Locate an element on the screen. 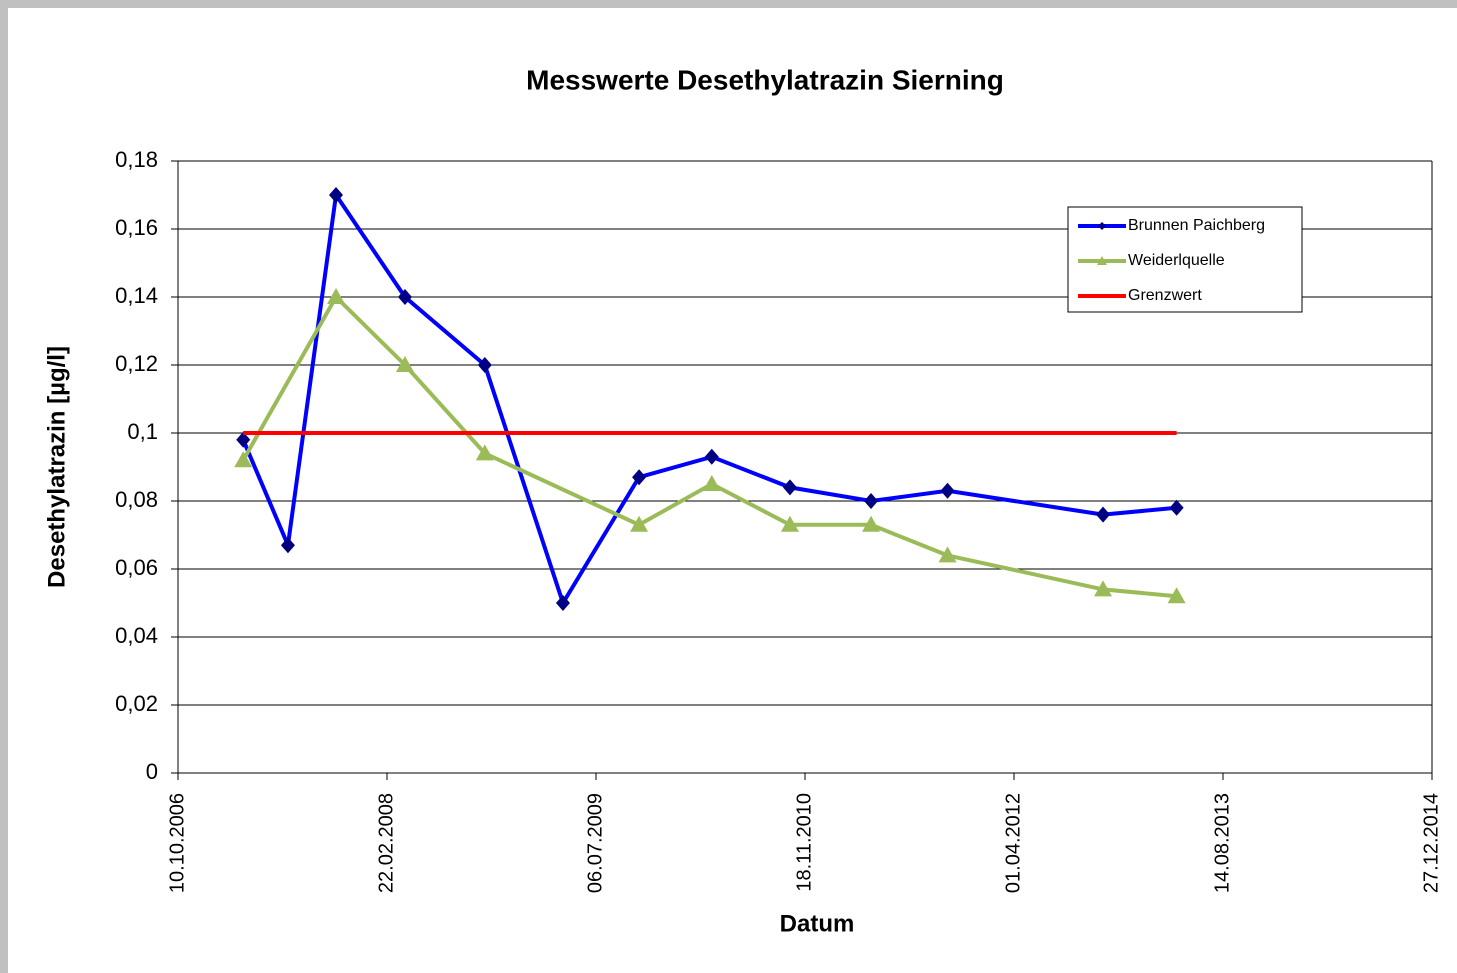 This screenshot has width=1457, height=973. x-tick-label: 01.04.2012 is located at coordinates (1013, 843).